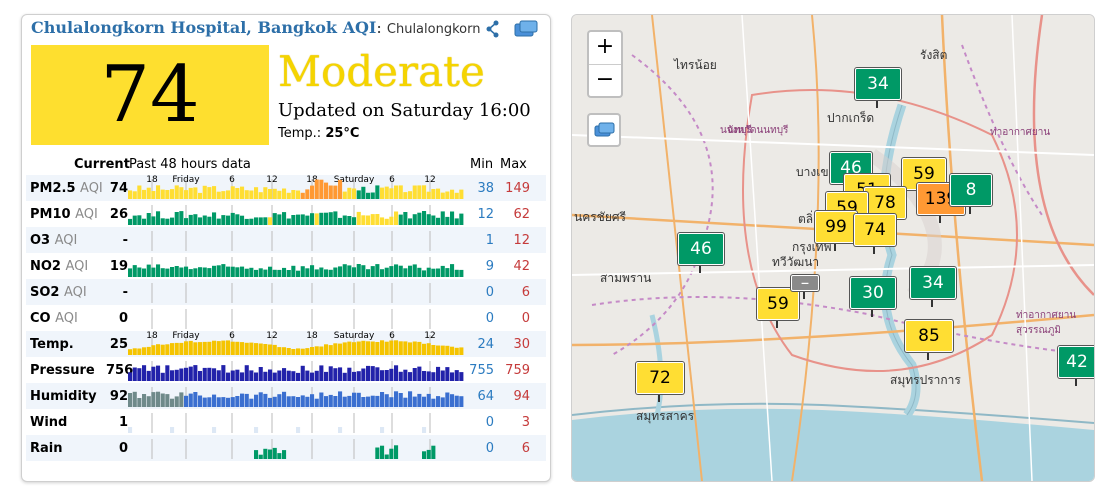 This screenshot has height=499, width=1115. I want to click on row-name: PM2.5 AQI, so click(66, 188).